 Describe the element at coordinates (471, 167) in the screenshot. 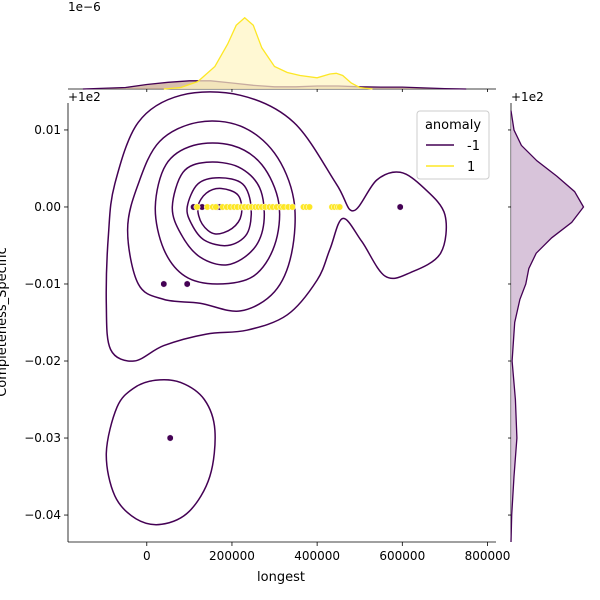

I see `legend-label-anomaly-1: 1` at that location.